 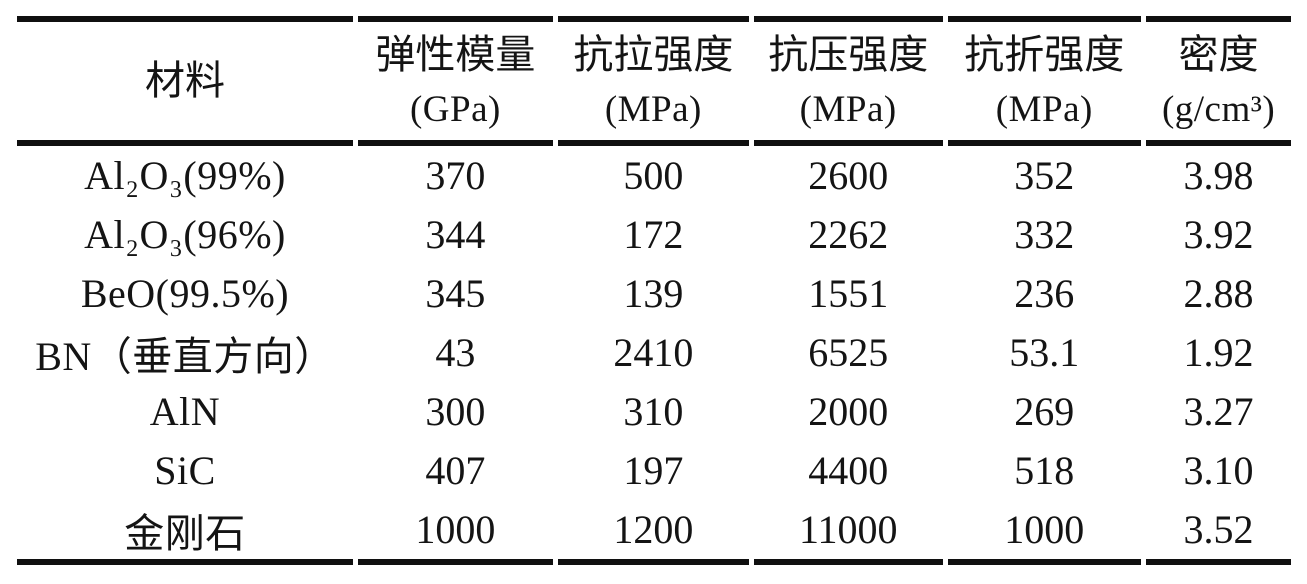 What do you see at coordinates (455, 175) in the screenshot?
I see `value-cell: 370` at bounding box center [455, 175].